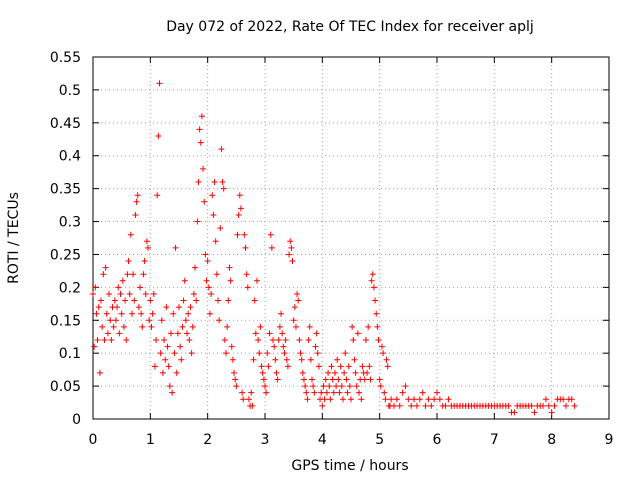  What do you see at coordinates (322, 440) in the screenshot?
I see `x-tick-label: 4` at bounding box center [322, 440].